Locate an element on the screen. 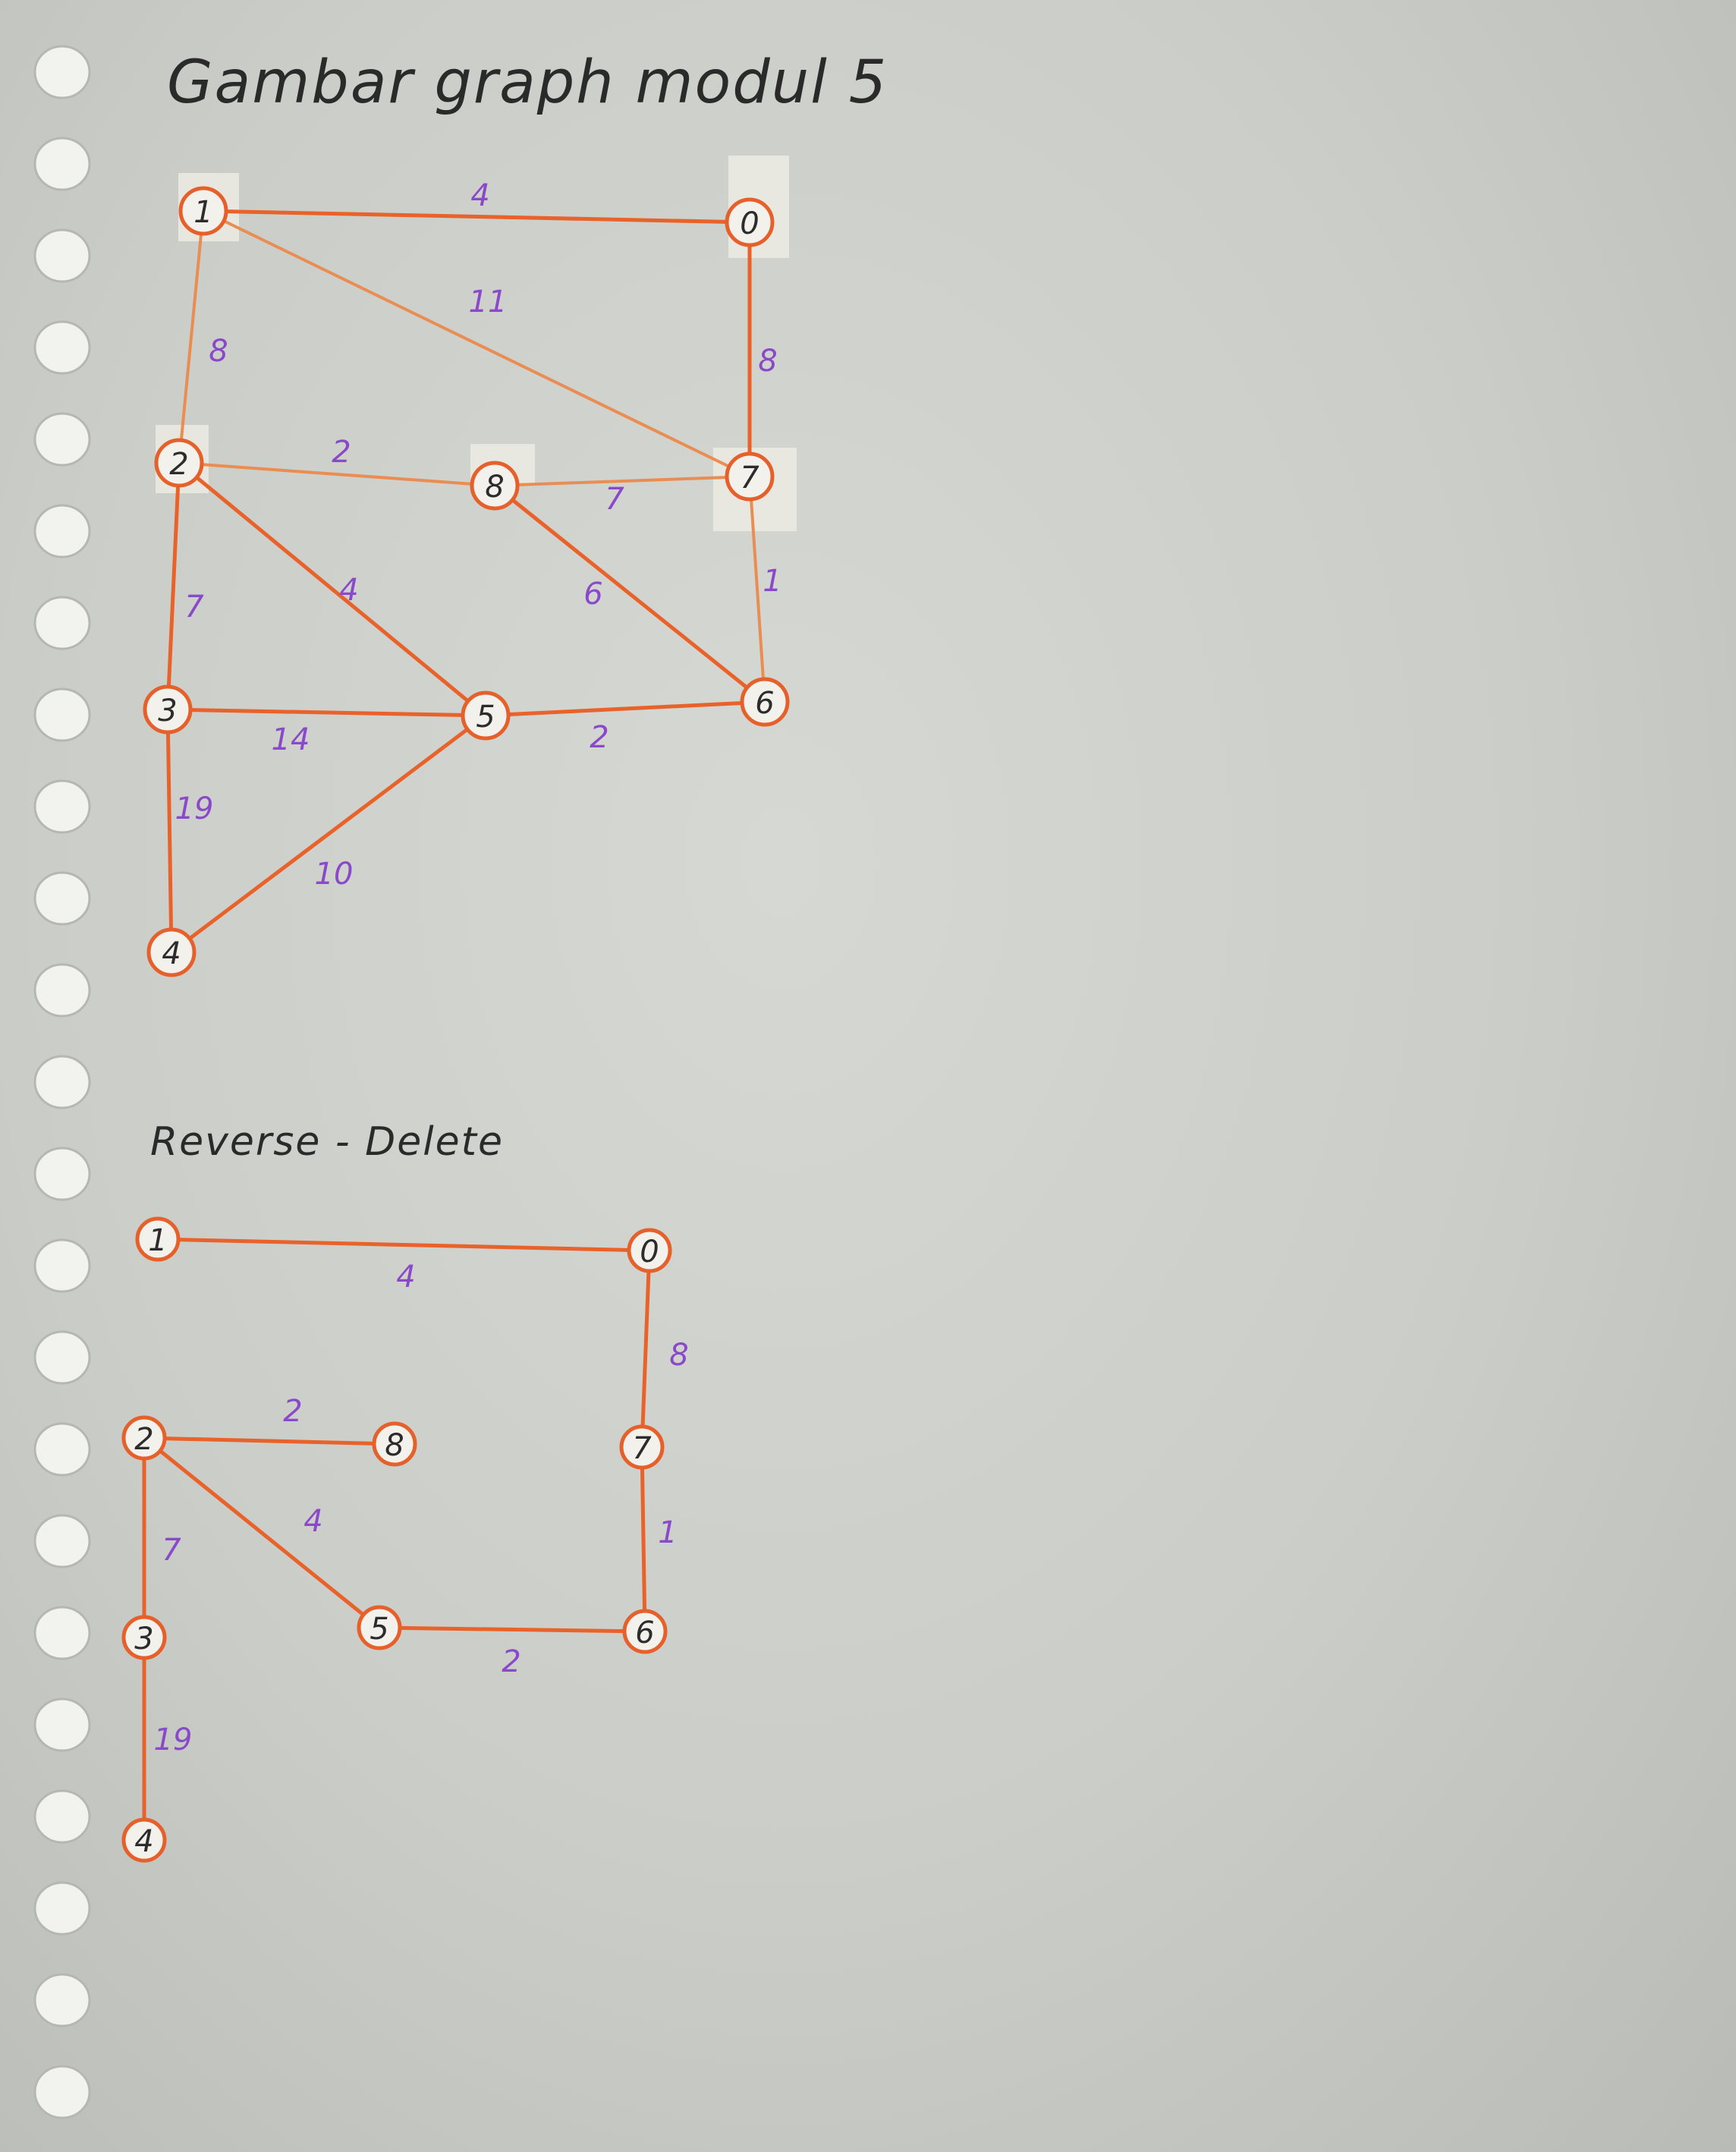  node-label: 5 is located at coordinates (379, 1629).